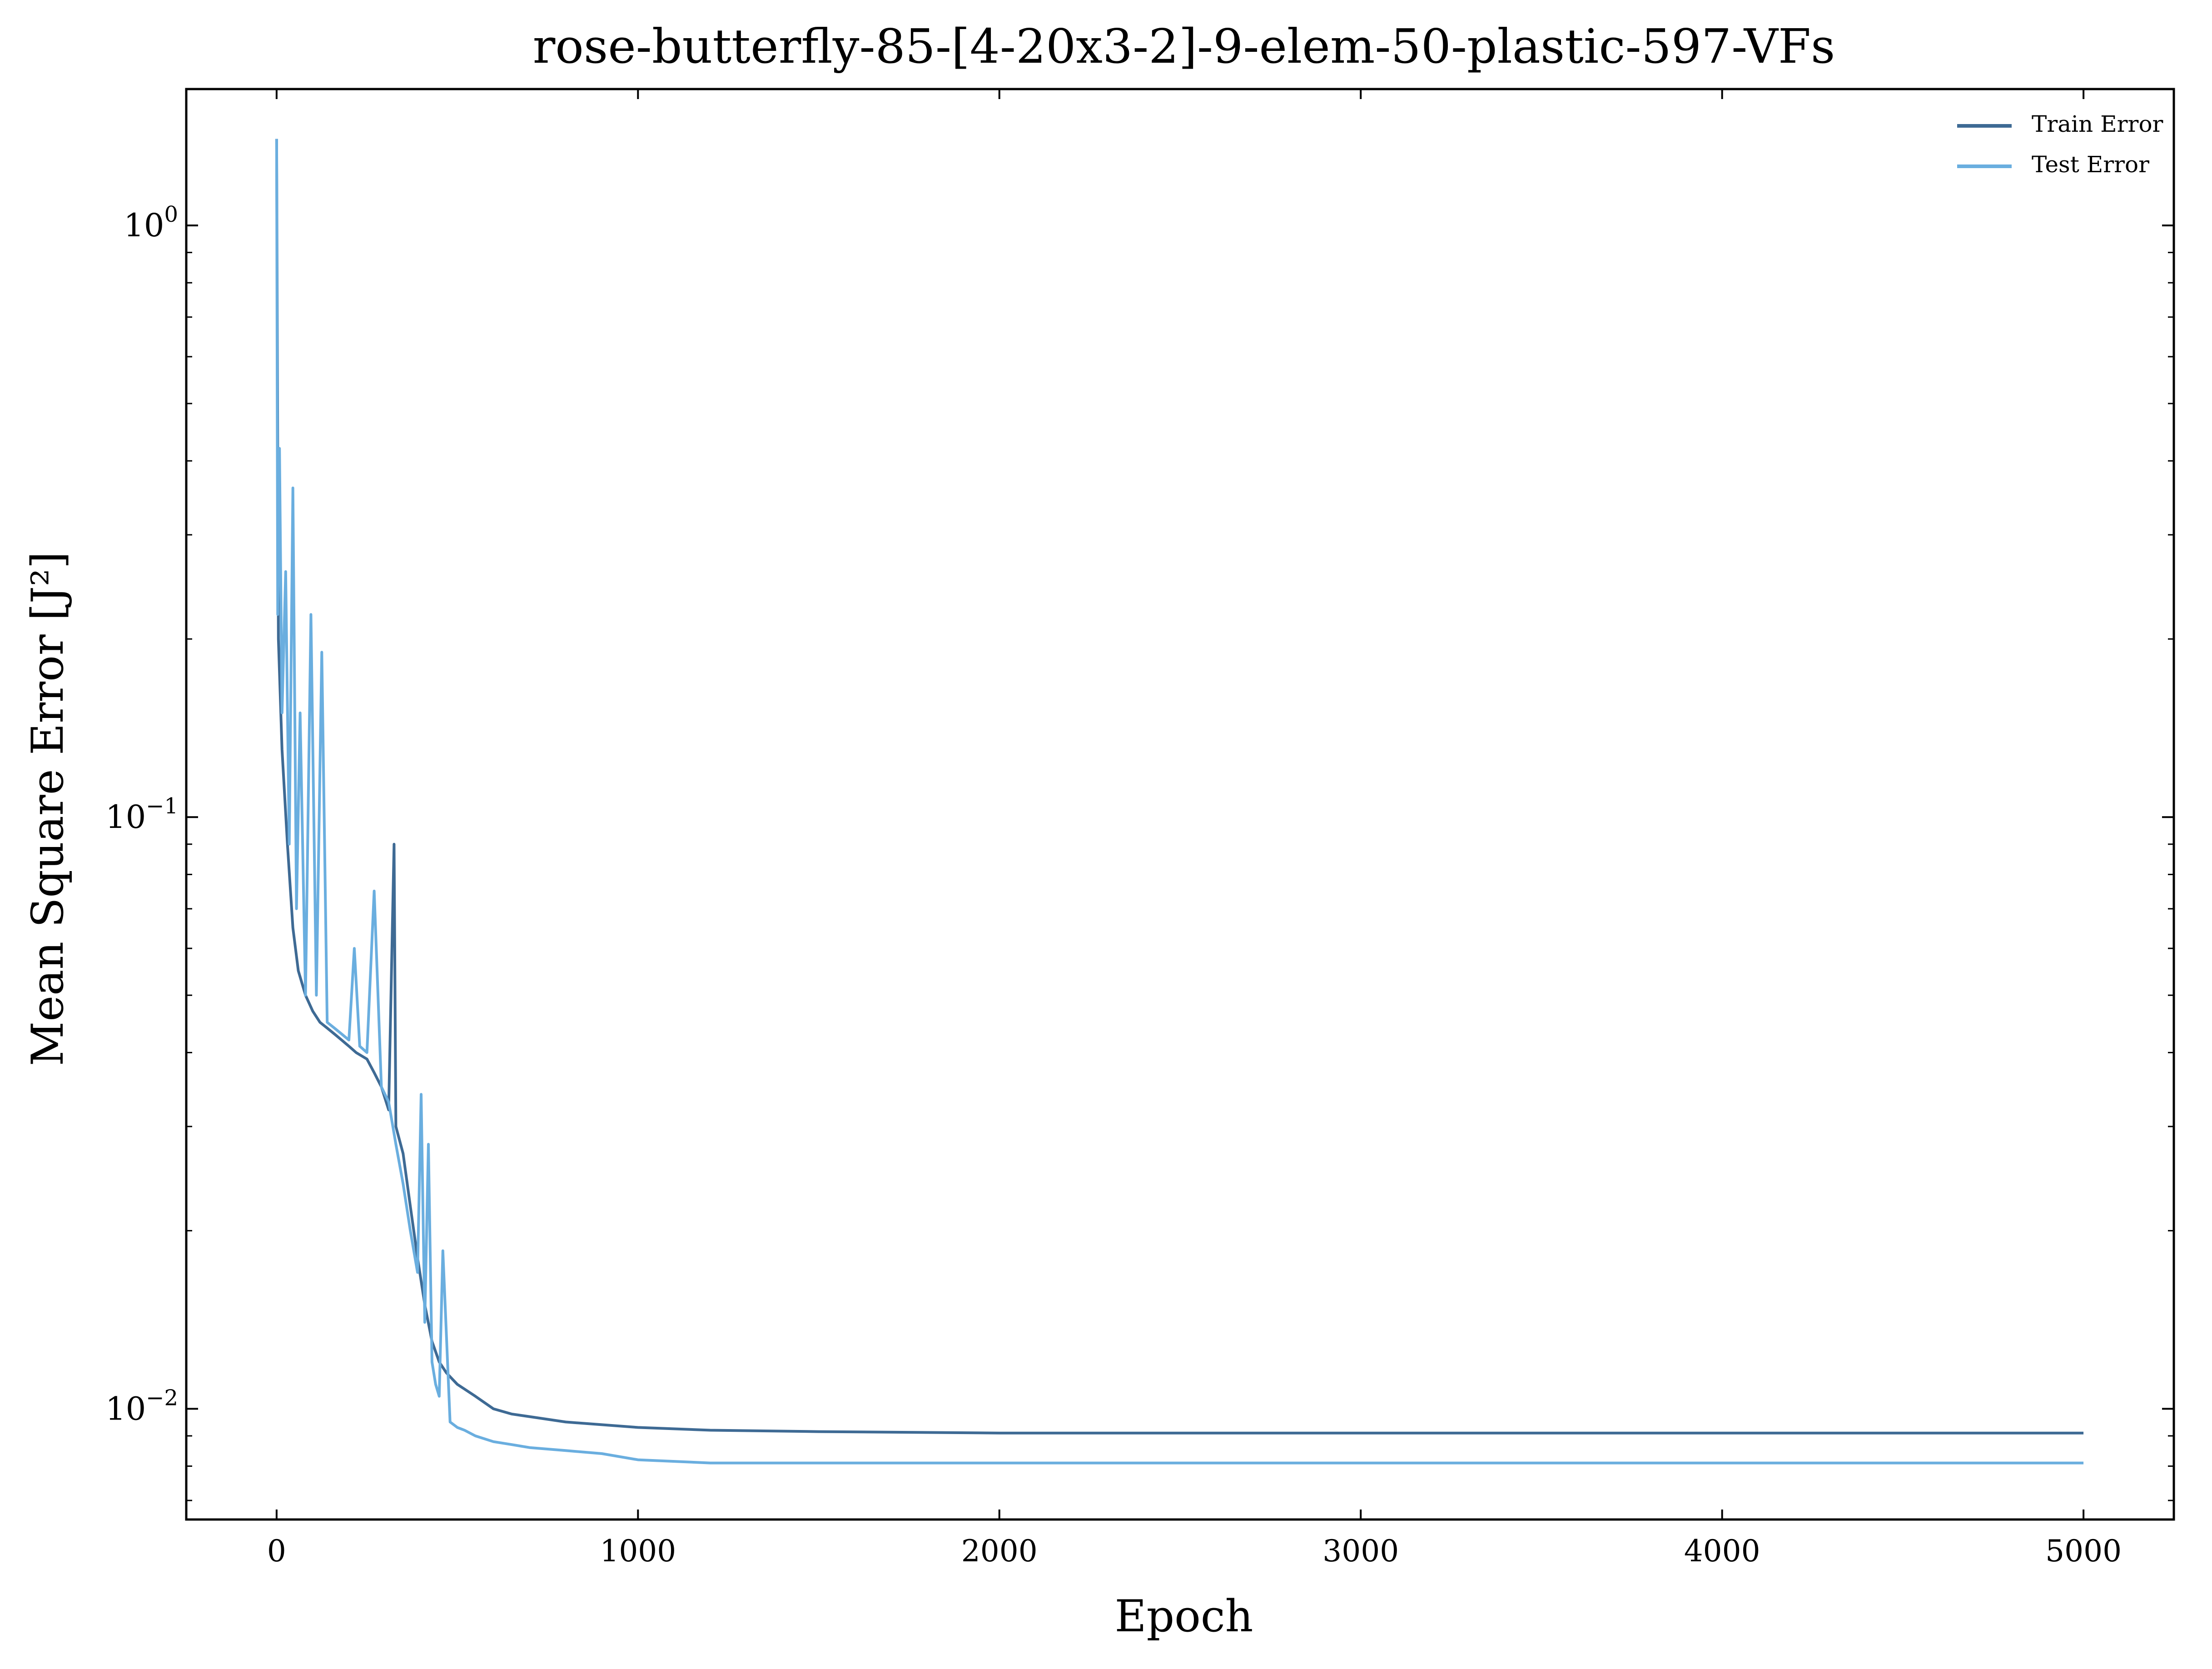  What do you see at coordinates (151, 223) in the screenshot?
I see `y-tick-label: 10⁰` at bounding box center [151, 223].